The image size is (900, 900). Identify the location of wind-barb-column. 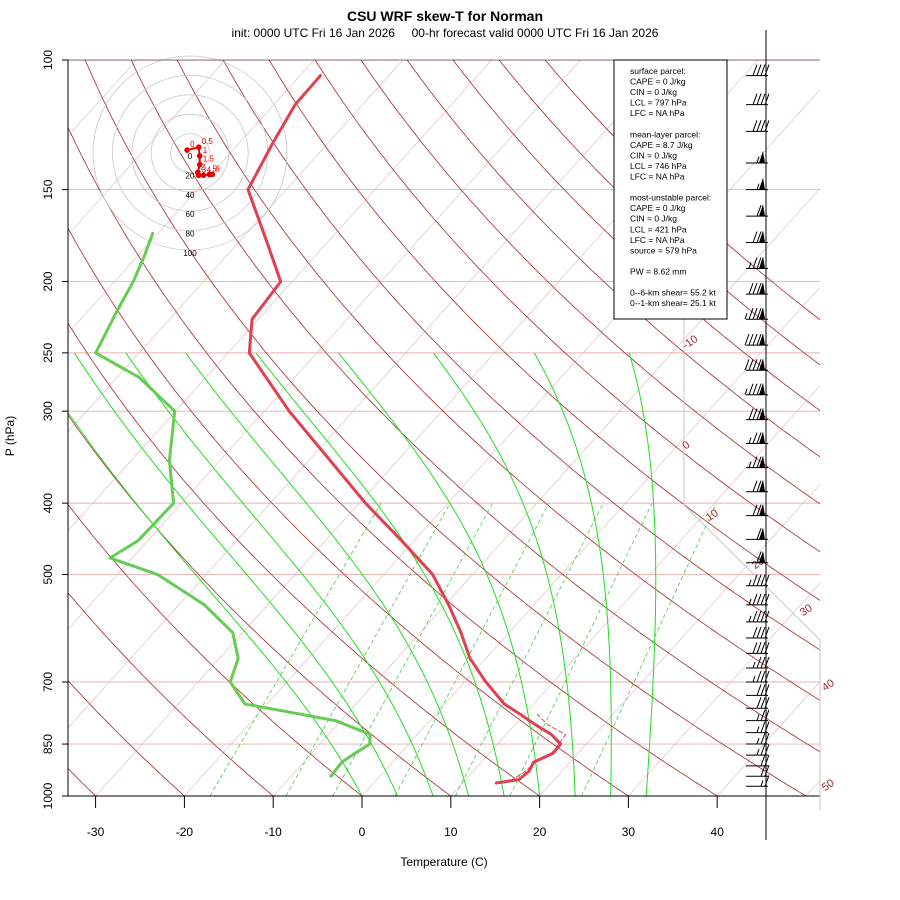
(757, 425).